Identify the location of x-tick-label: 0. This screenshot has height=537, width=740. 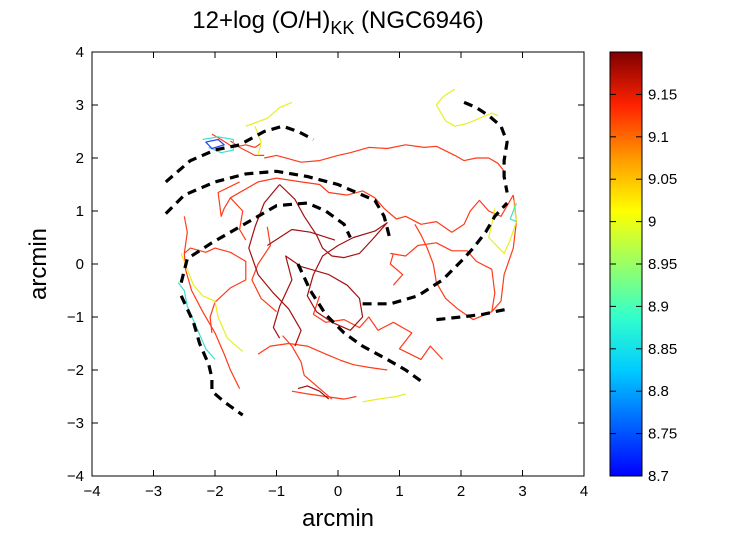
(338, 491).